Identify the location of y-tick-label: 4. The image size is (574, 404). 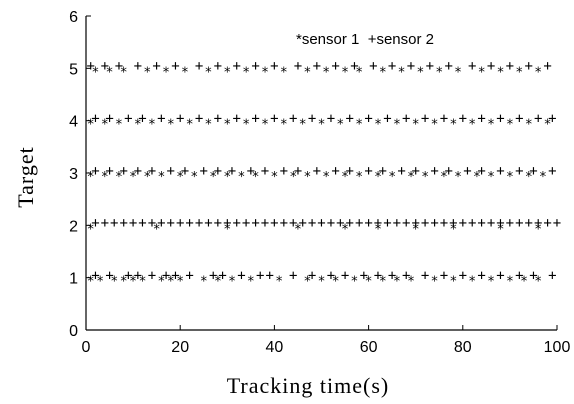
(73, 122).